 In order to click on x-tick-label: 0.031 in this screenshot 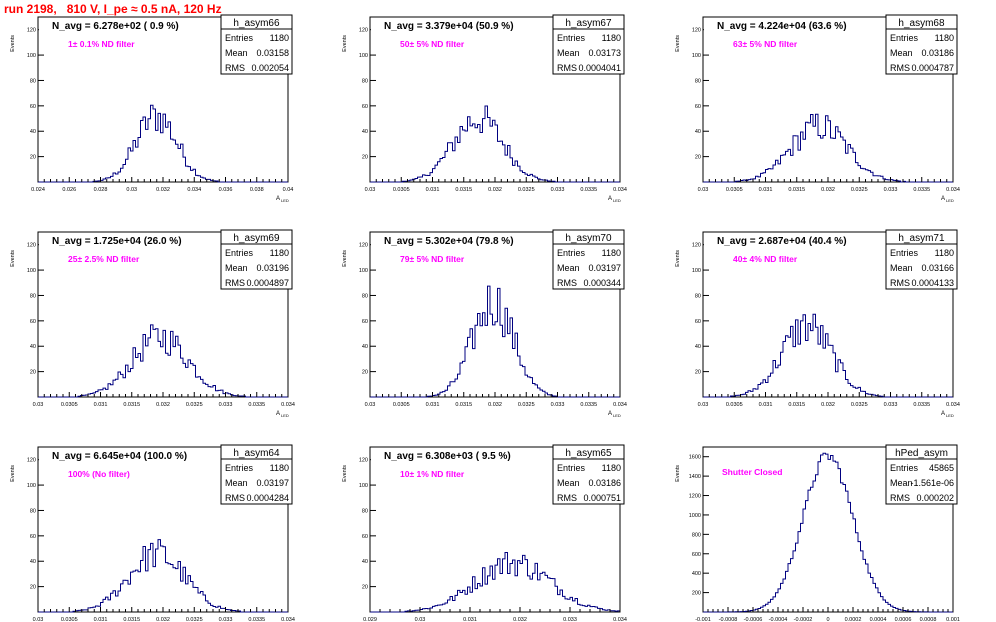, I will do `click(766, 405)`.